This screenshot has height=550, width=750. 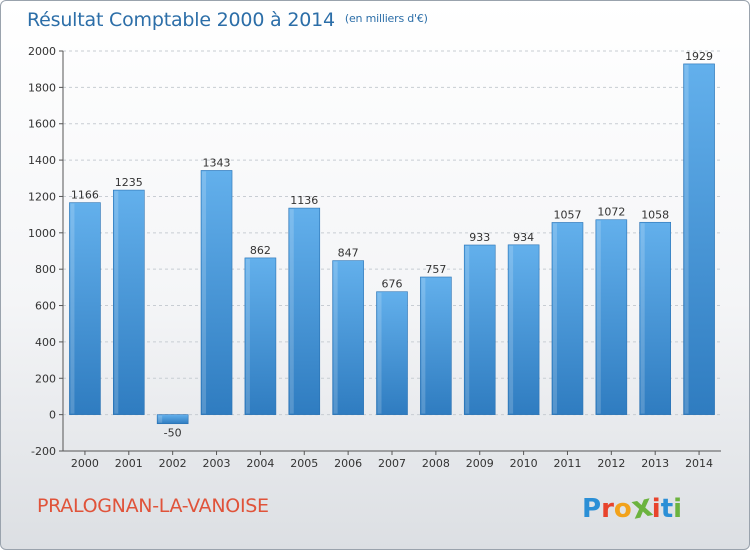 What do you see at coordinates (173, 463) in the screenshot?
I see `x-tick-label-2002: 2002` at bounding box center [173, 463].